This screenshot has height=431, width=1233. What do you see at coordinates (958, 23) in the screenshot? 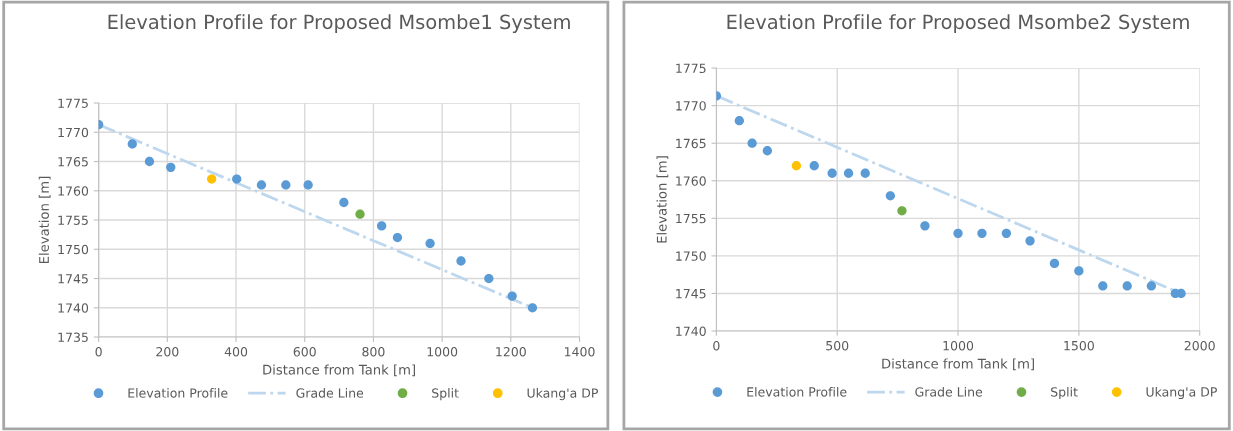
I see `chart-title: Elevation Profile for Proposed Msombe2 System` at bounding box center [958, 23].